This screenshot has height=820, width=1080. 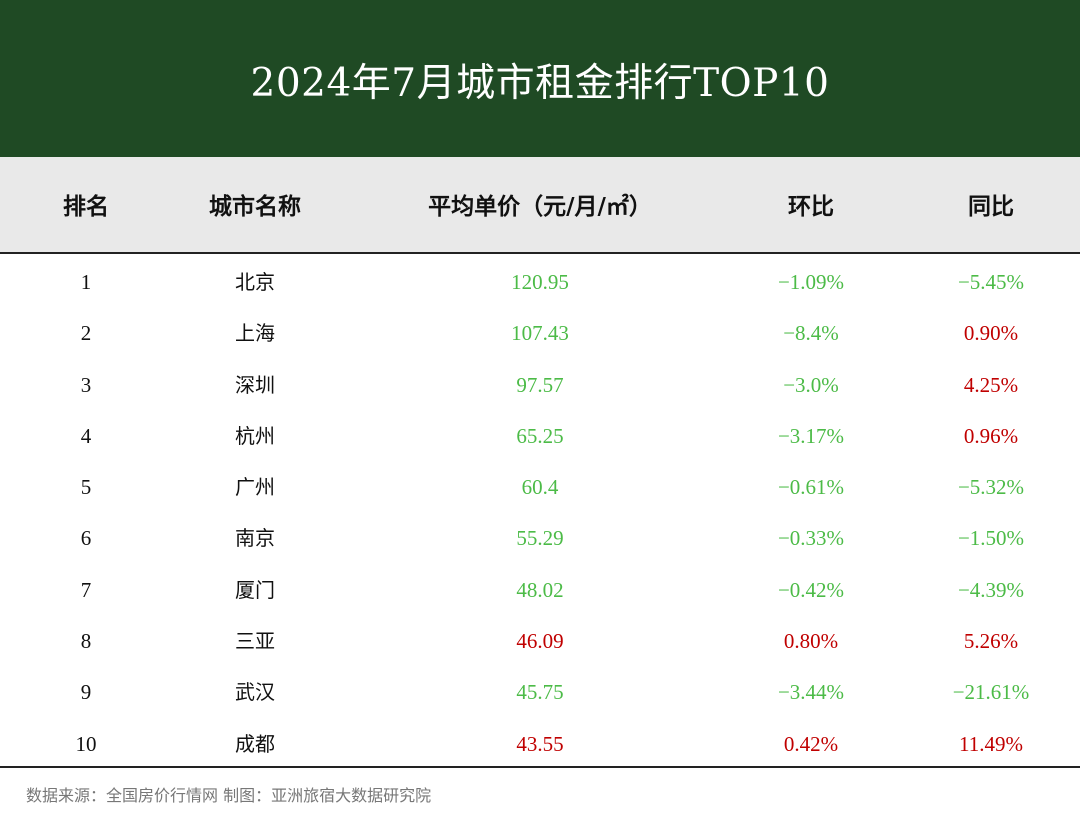 I want to click on source-note: 数据来源：全国房价行情网 制图：亚洲旅宿大数据研究院, so click(x=229, y=795).